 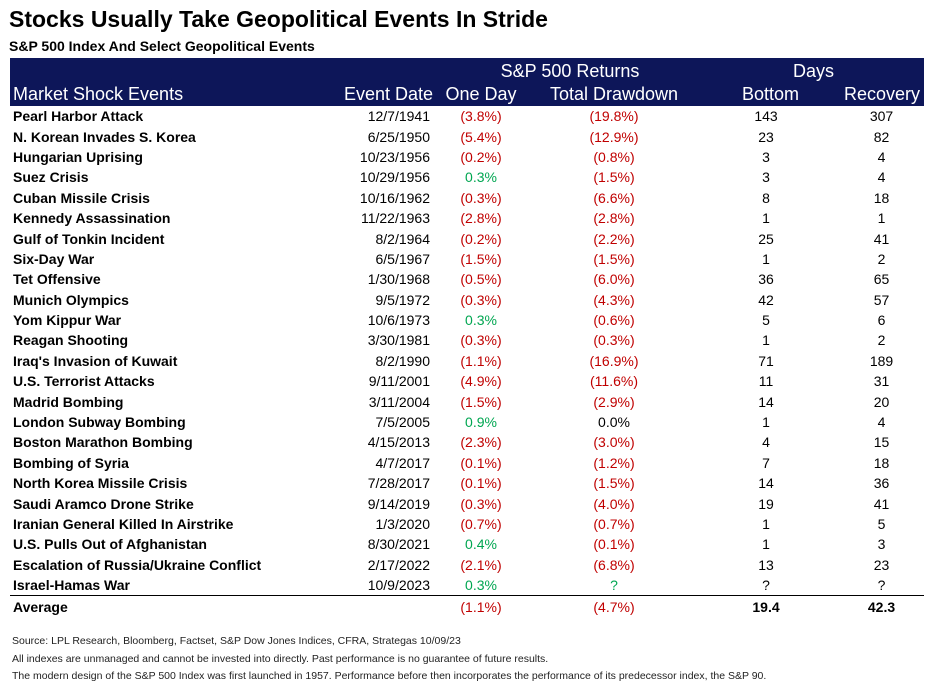 What do you see at coordinates (123, 524) in the screenshot?
I see `event-name: Iranian General Killed In Airstrike` at bounding box center [123, 524].